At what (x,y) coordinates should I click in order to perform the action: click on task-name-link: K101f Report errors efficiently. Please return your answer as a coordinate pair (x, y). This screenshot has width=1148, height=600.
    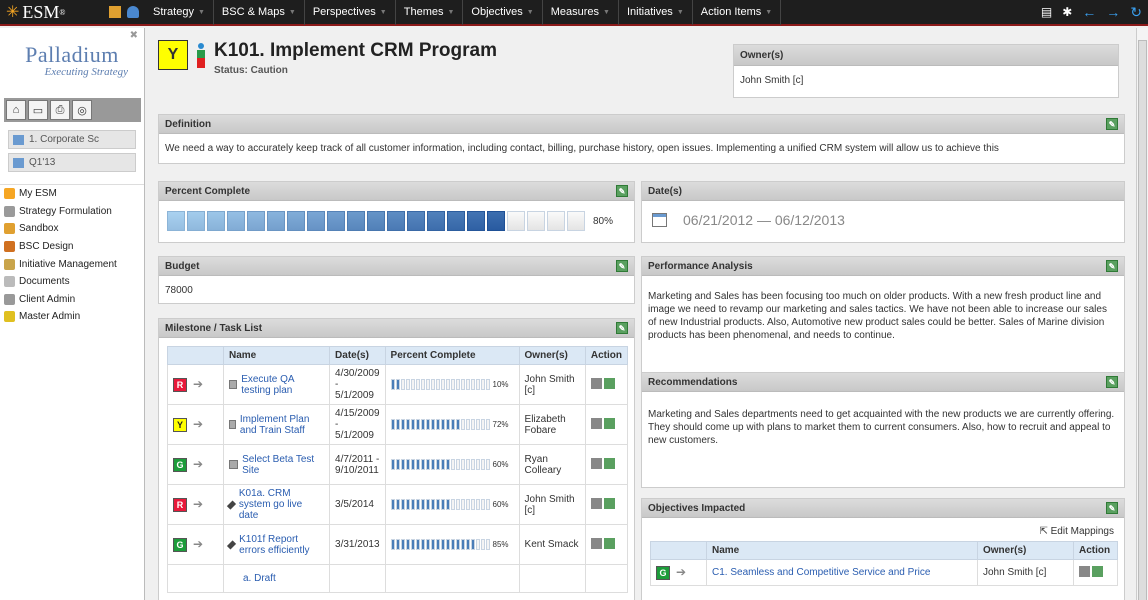
    Looking at the image, I should click on (274, 544).